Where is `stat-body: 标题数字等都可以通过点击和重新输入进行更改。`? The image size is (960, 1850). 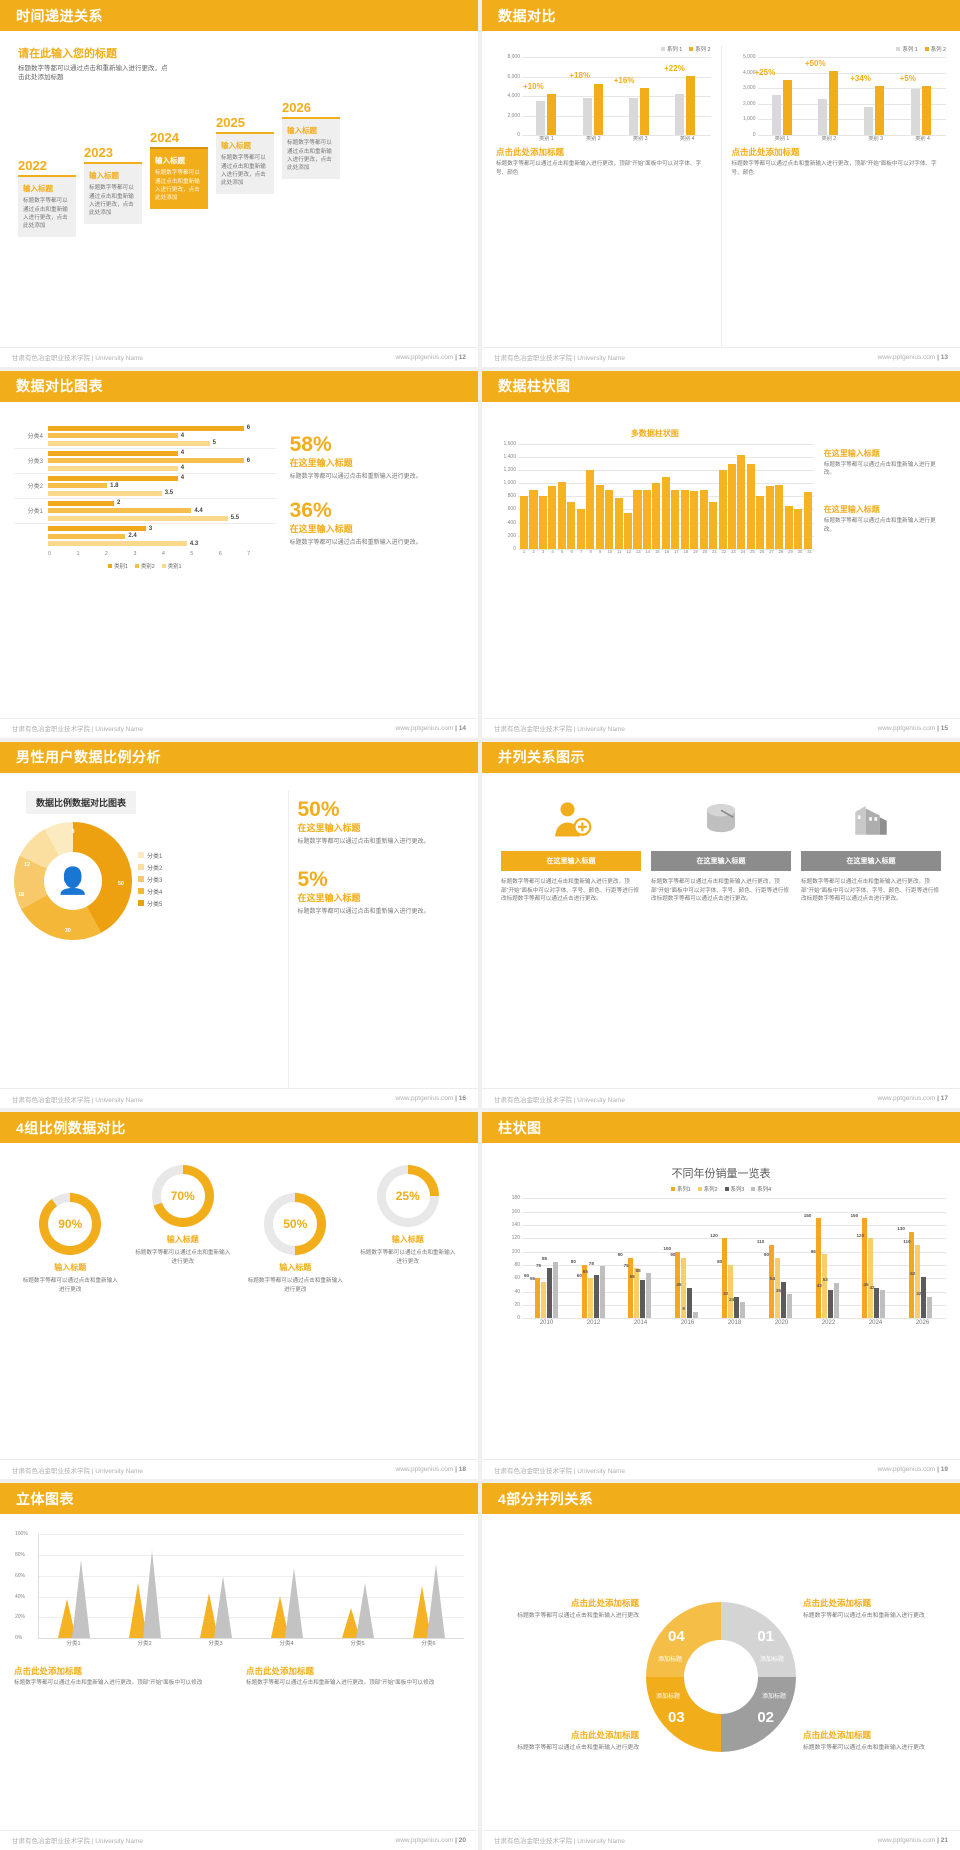 stat-body: 标题数字等都可以通过点击和重新输入进行更改。 is located at coordinates (363, 912).